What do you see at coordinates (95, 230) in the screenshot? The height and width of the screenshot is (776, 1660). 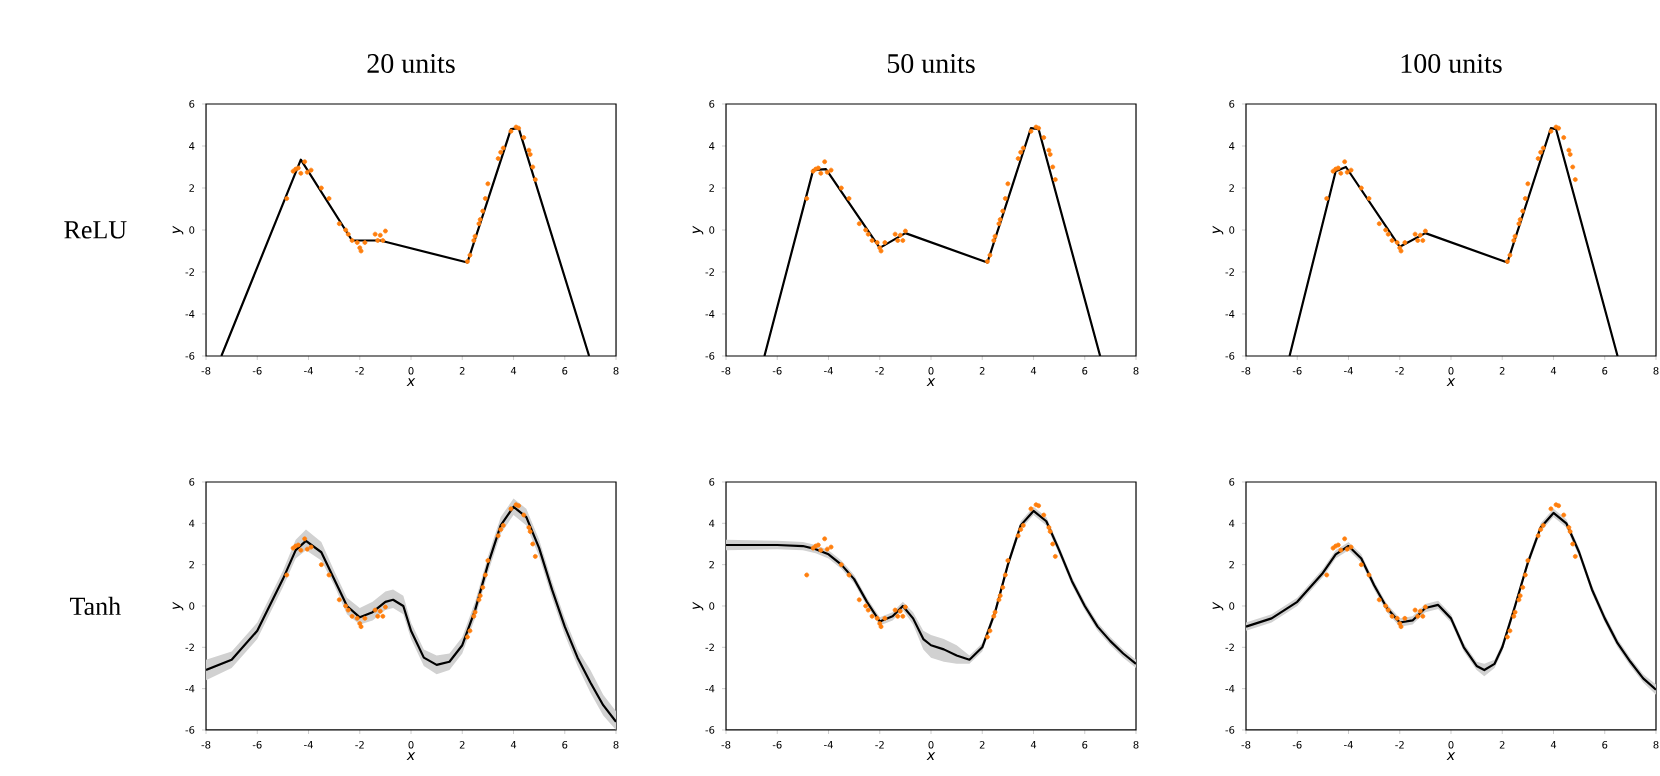 I see `text: ReLU` at bounding box center [95, 230].